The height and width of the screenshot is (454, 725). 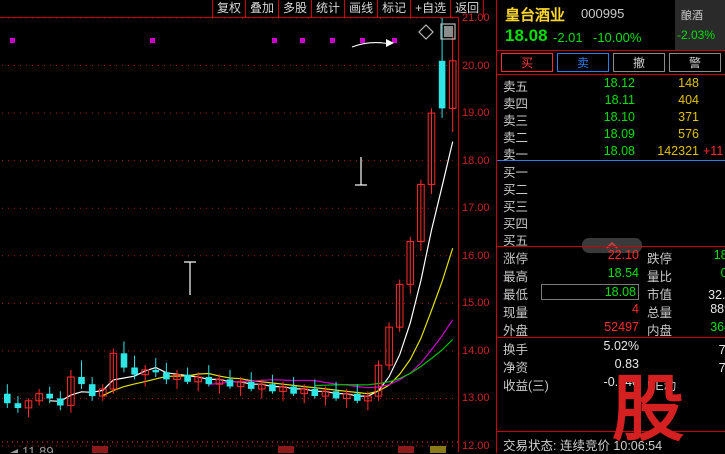 I want to click on price-axis-tick: 21.00, so click(x=476, y=18).